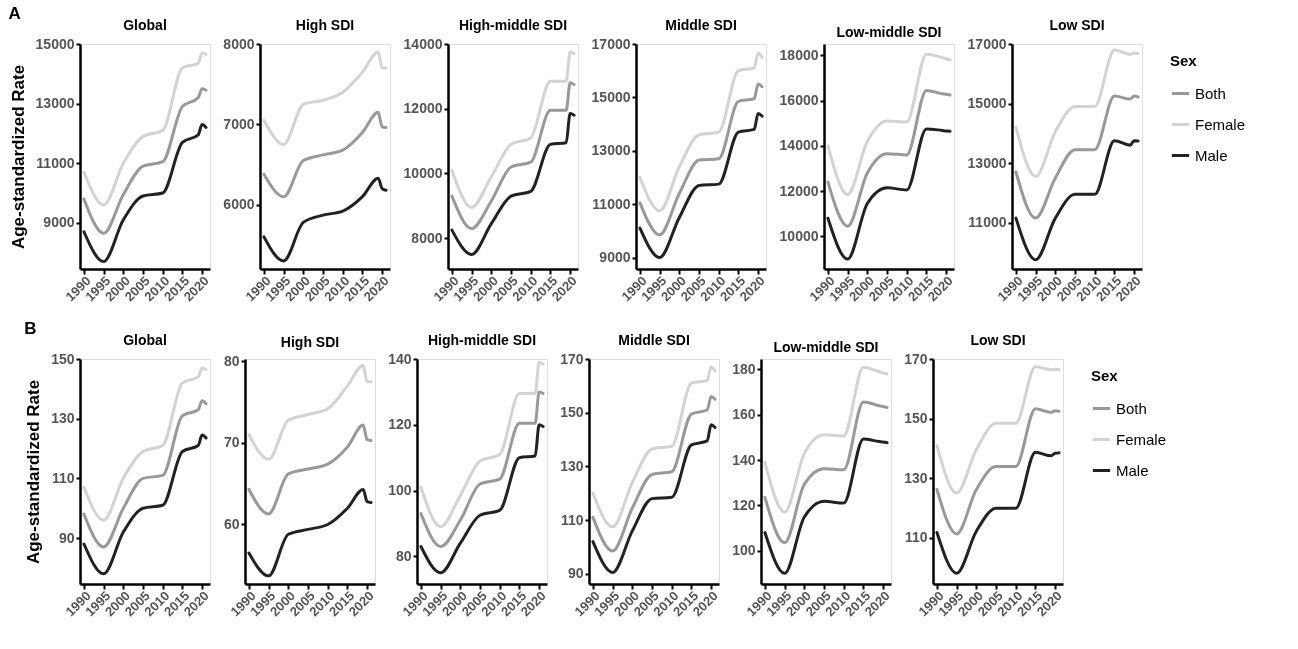 This screenshot has height=649, width=1298. Describe the element at coordinates (744, 414) in the screenshot. I see `y-tick-label: 160` at that location.